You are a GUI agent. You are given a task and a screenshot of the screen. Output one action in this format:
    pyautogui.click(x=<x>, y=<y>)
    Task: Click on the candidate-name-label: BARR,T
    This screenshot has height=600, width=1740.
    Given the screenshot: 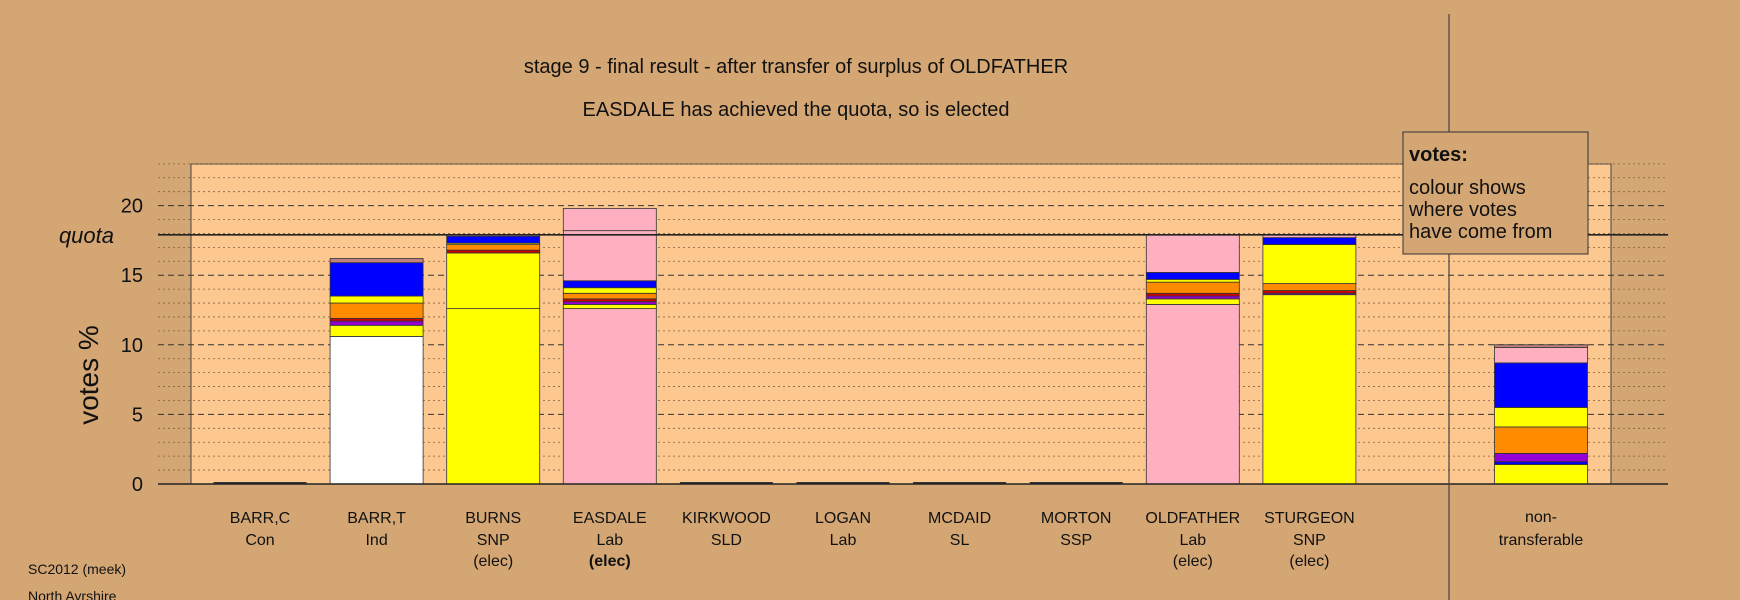 What is the action you would take?
    pyautogui.click(x=376, y=518)
    